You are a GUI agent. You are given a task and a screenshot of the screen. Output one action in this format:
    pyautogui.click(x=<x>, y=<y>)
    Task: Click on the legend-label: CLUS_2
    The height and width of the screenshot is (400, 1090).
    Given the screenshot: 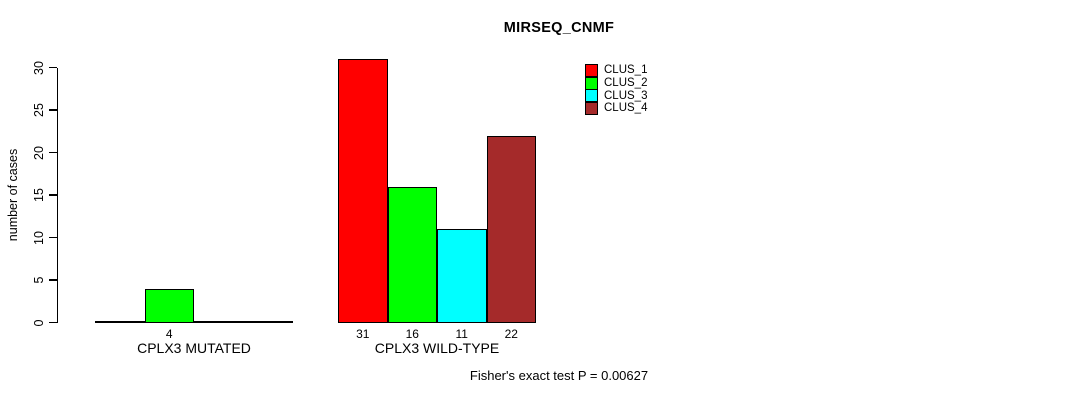 What is the action you would take?
    pyautogui.click(x=626, y=83)
    